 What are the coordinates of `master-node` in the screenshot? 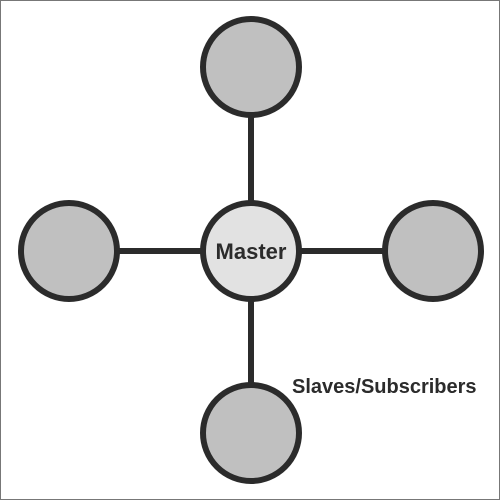 It's located at (251, 251).